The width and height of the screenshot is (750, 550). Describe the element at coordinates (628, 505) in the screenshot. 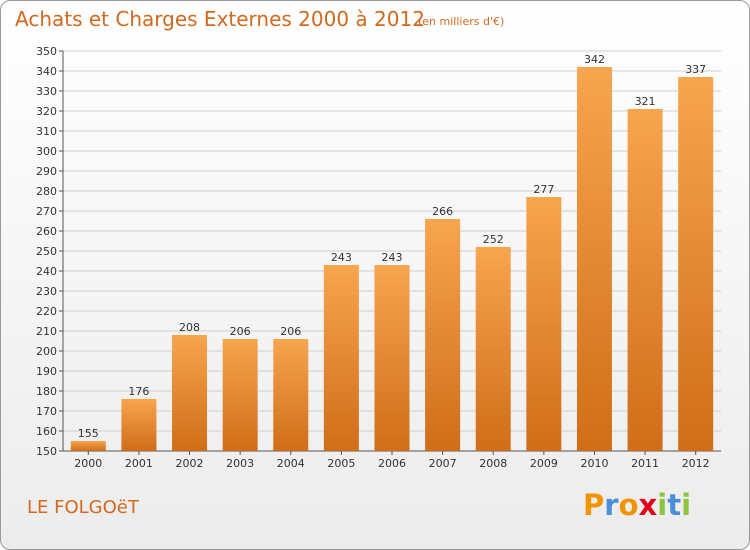

I see `logo-letter: o` at that location.